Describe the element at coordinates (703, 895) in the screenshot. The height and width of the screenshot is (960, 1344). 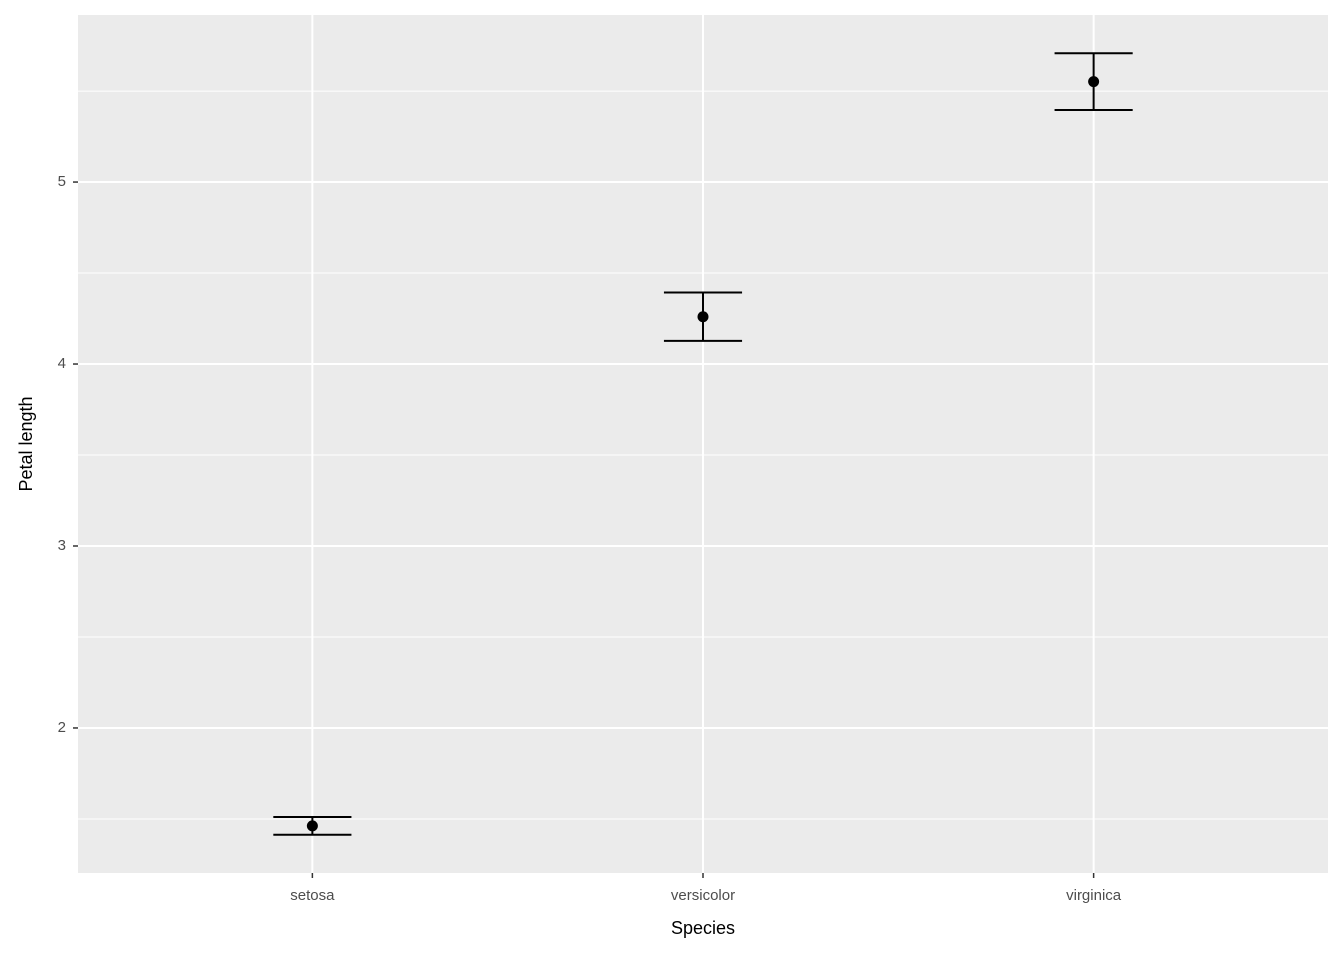
I see `x-tick-label: versicolor` at that location.